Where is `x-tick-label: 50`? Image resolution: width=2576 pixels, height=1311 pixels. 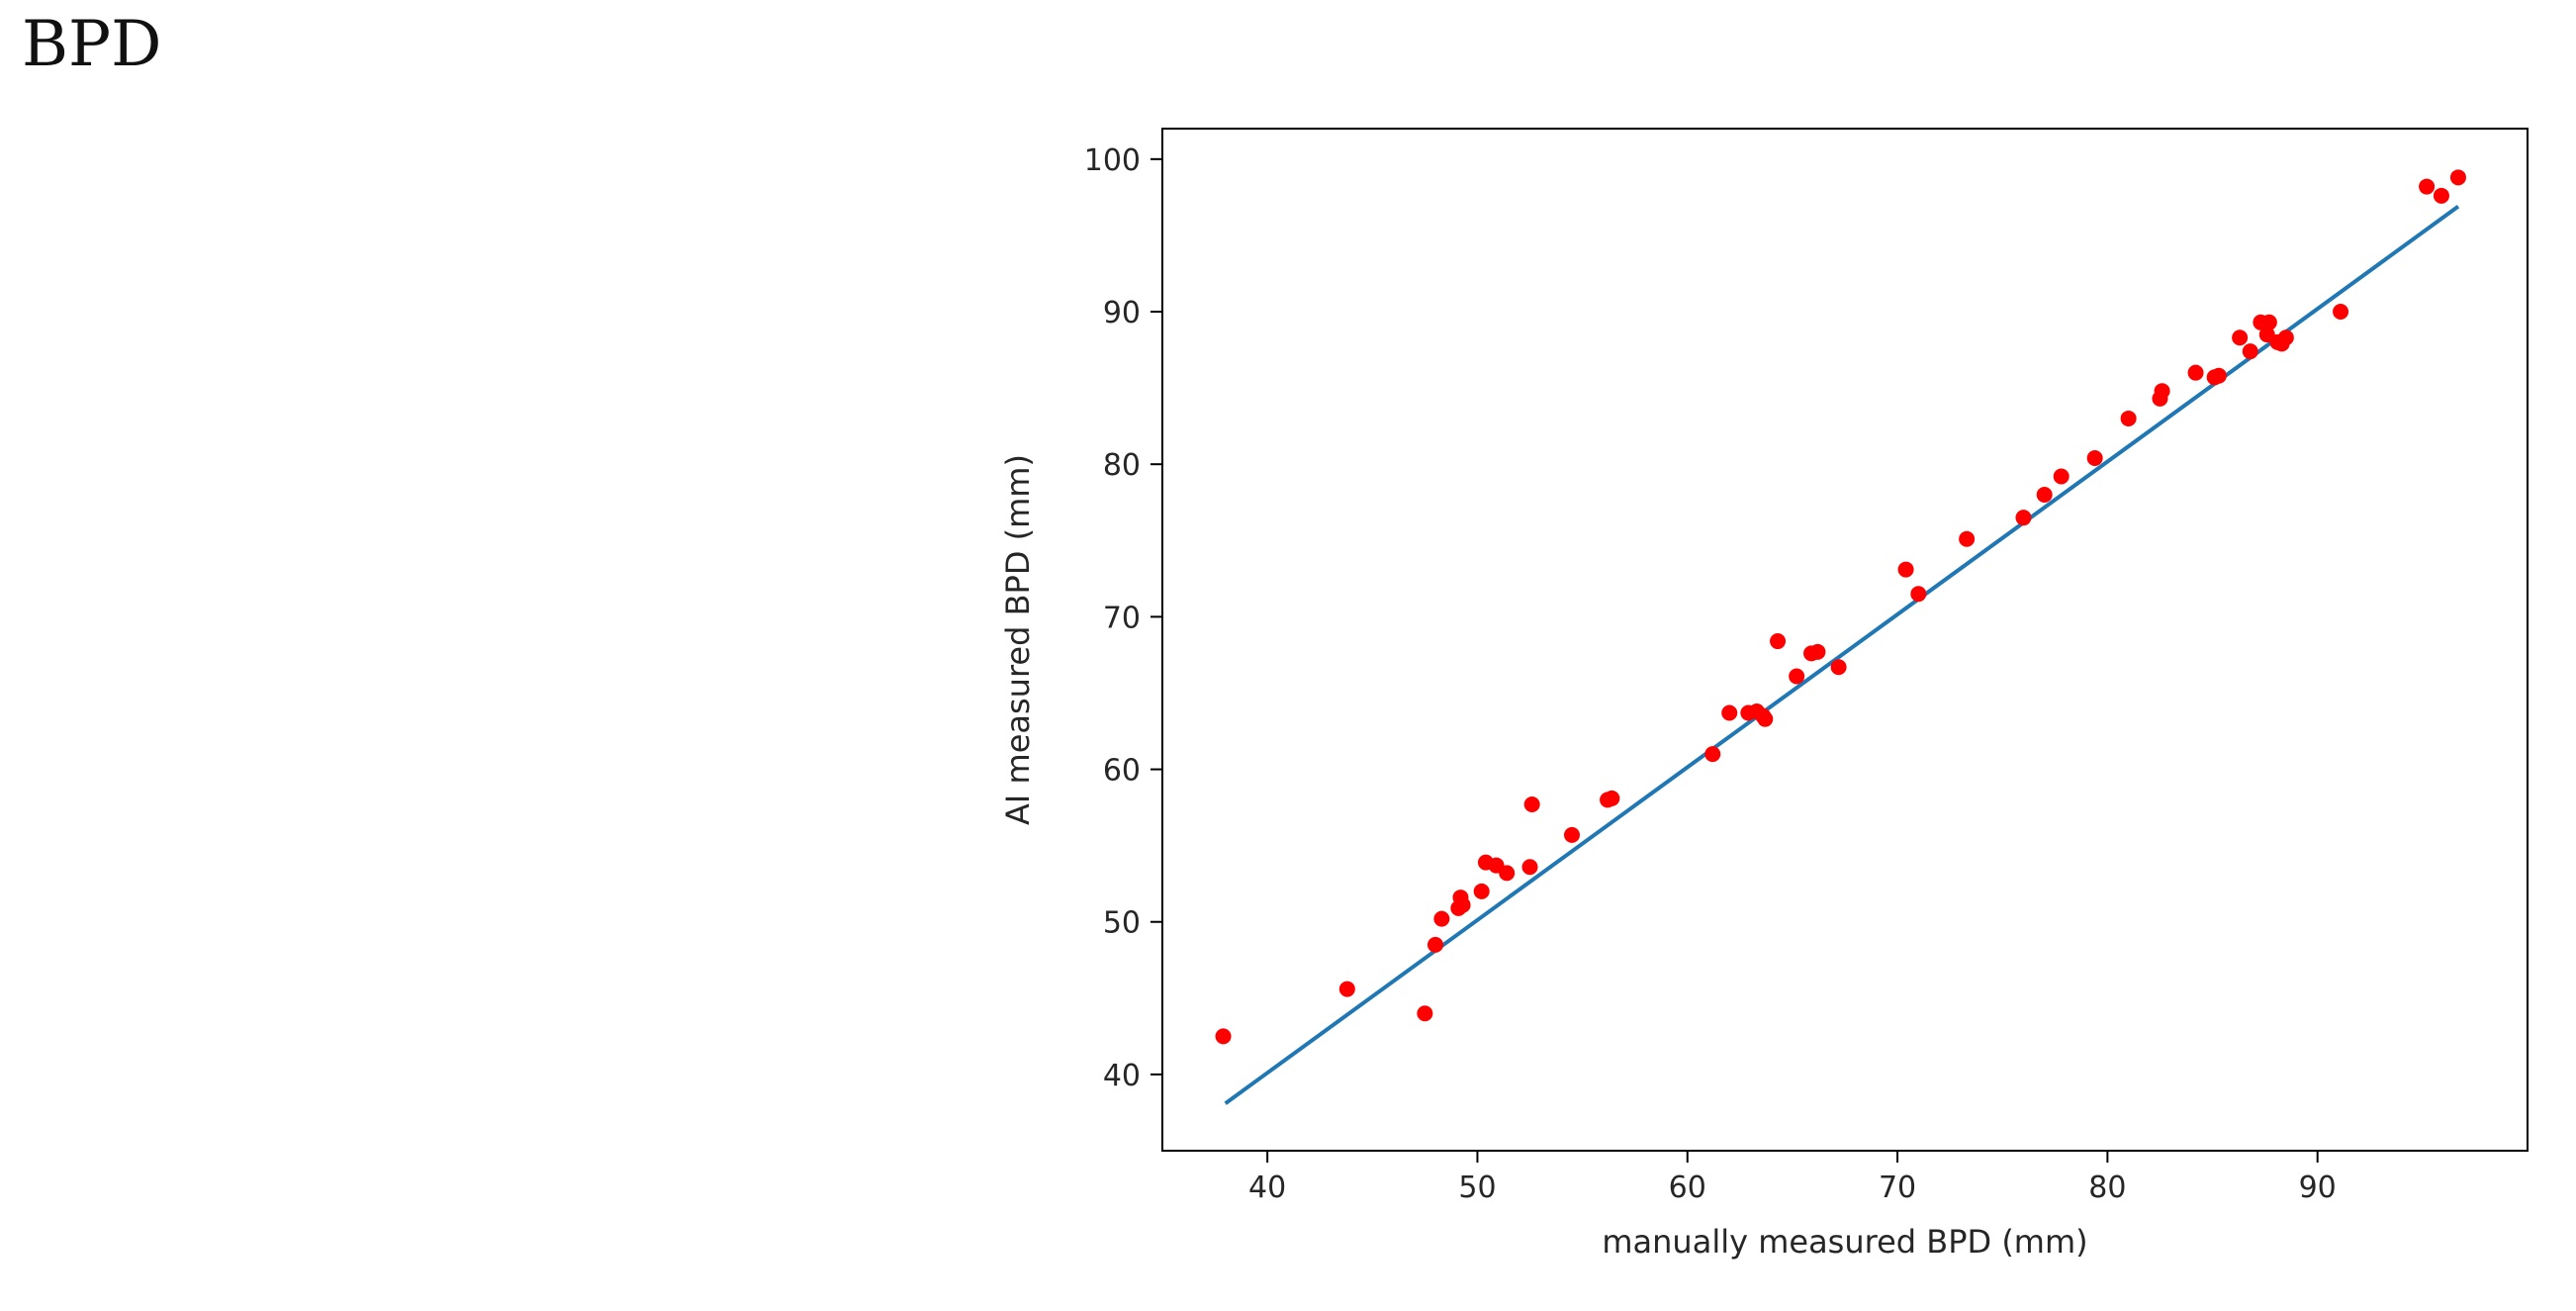 x-tick-label: 50 is located at coordinates (1477, 1188).